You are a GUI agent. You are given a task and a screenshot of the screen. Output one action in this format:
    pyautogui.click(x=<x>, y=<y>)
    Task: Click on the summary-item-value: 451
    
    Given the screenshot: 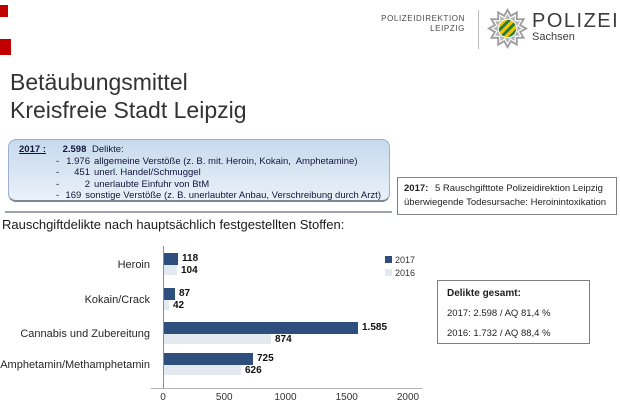 What is the action you would take?
    pyautogui.click(x=82, y=173)
    